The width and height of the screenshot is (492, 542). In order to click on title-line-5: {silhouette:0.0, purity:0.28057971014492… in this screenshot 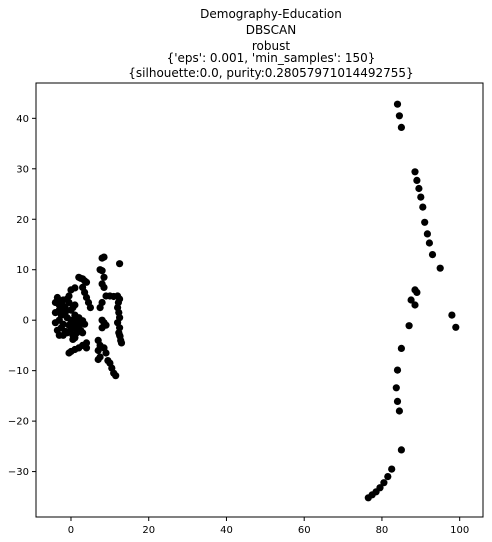, I will do `click(270, 73)`.